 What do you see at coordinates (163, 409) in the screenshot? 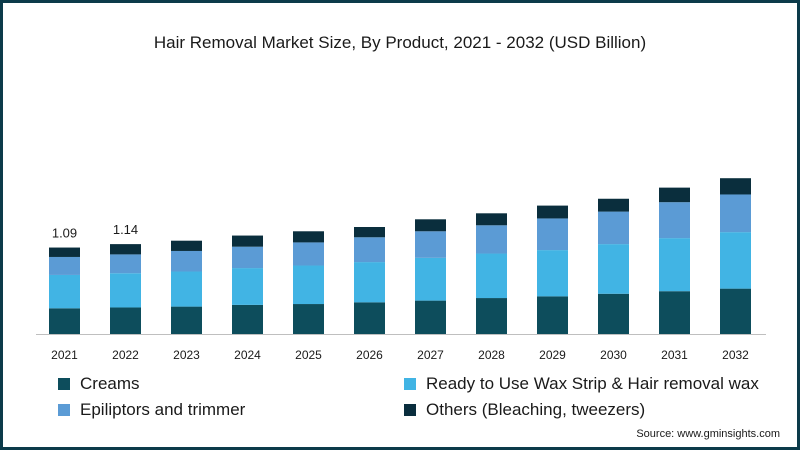
I see `legend-label-epilators: Epiliptors and trimmer` at bounding box center [163, 409].